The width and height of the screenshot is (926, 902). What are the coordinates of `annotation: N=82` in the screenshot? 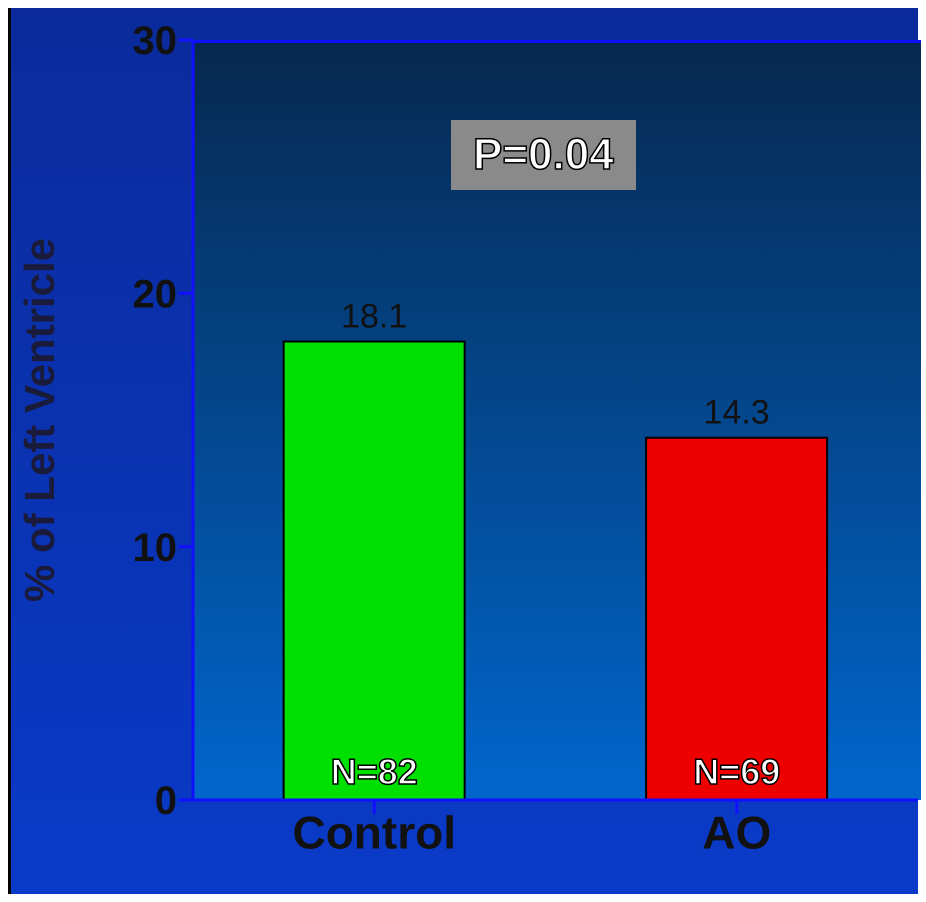 It's located at (374, 771).